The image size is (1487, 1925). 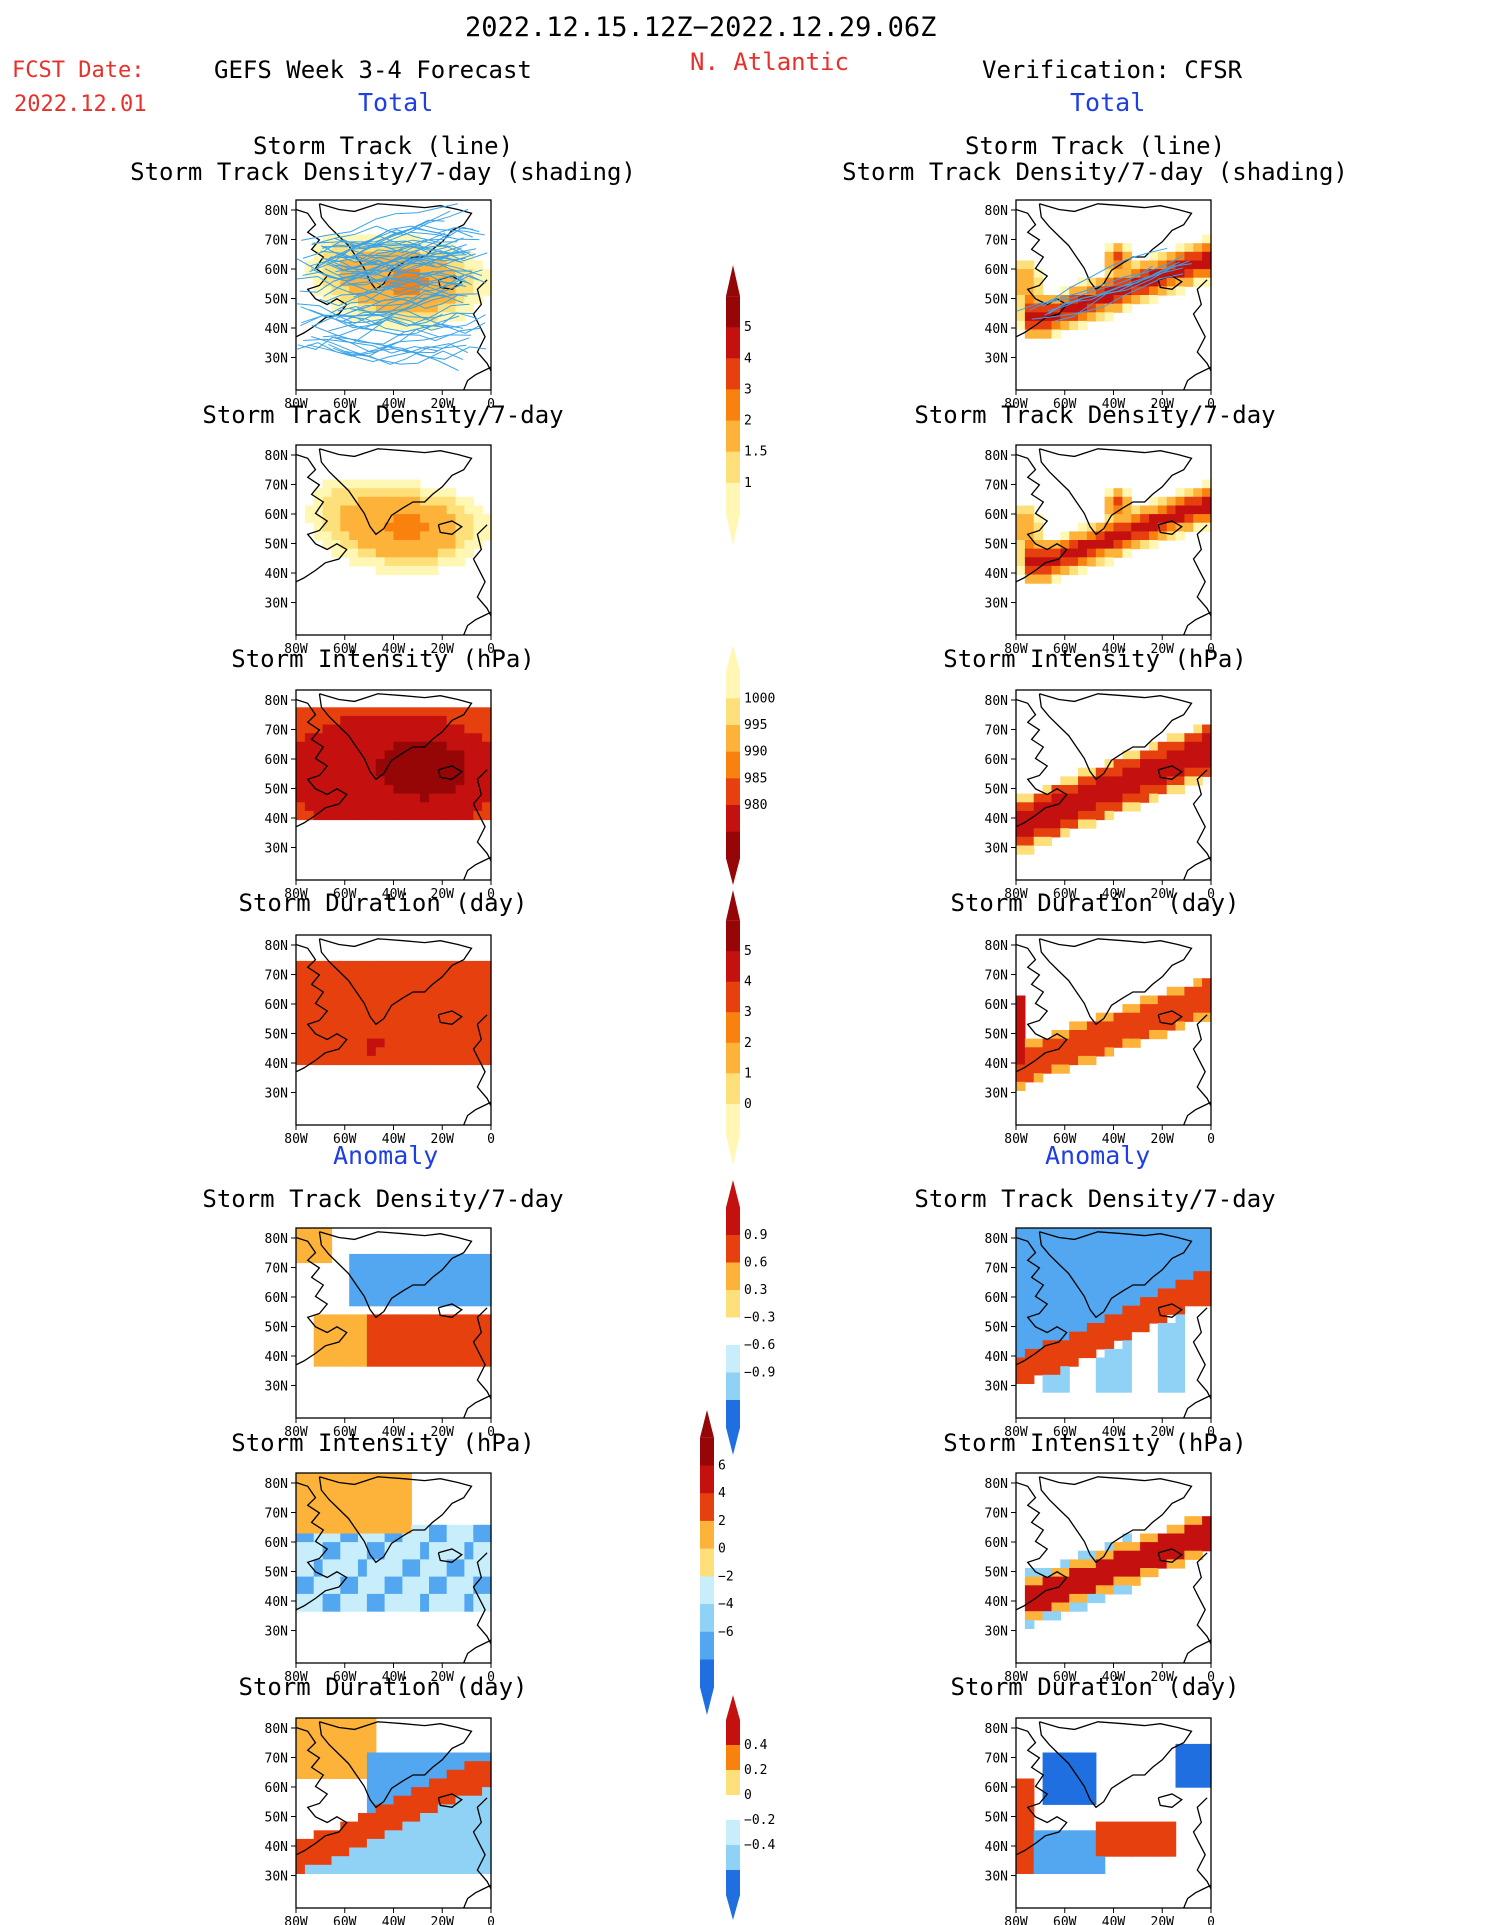 What do you see at coordinates (701, 27) in the screenshot?
I see `date-range-title: 2022.12.15.12Z−2022.12.29.06Z` at bounding box center [701, 27].